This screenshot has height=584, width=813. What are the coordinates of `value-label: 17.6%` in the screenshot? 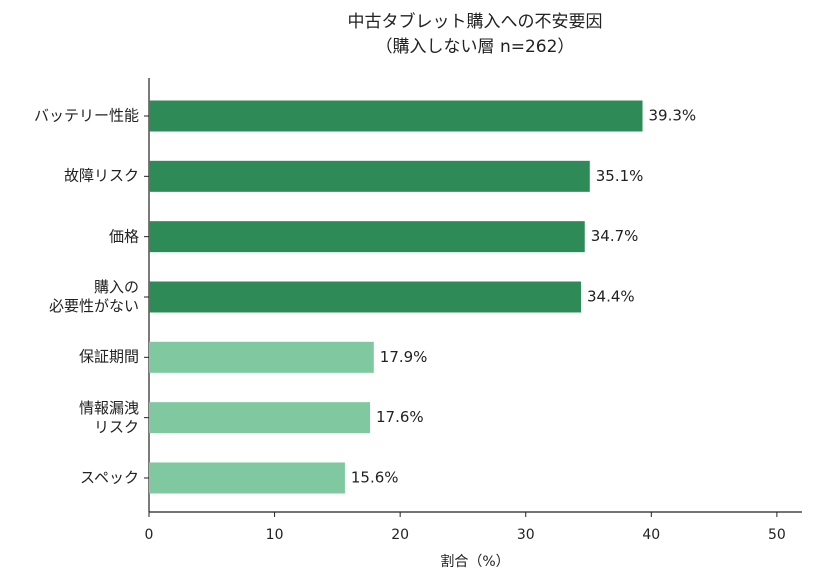 It's located at (400, 417).